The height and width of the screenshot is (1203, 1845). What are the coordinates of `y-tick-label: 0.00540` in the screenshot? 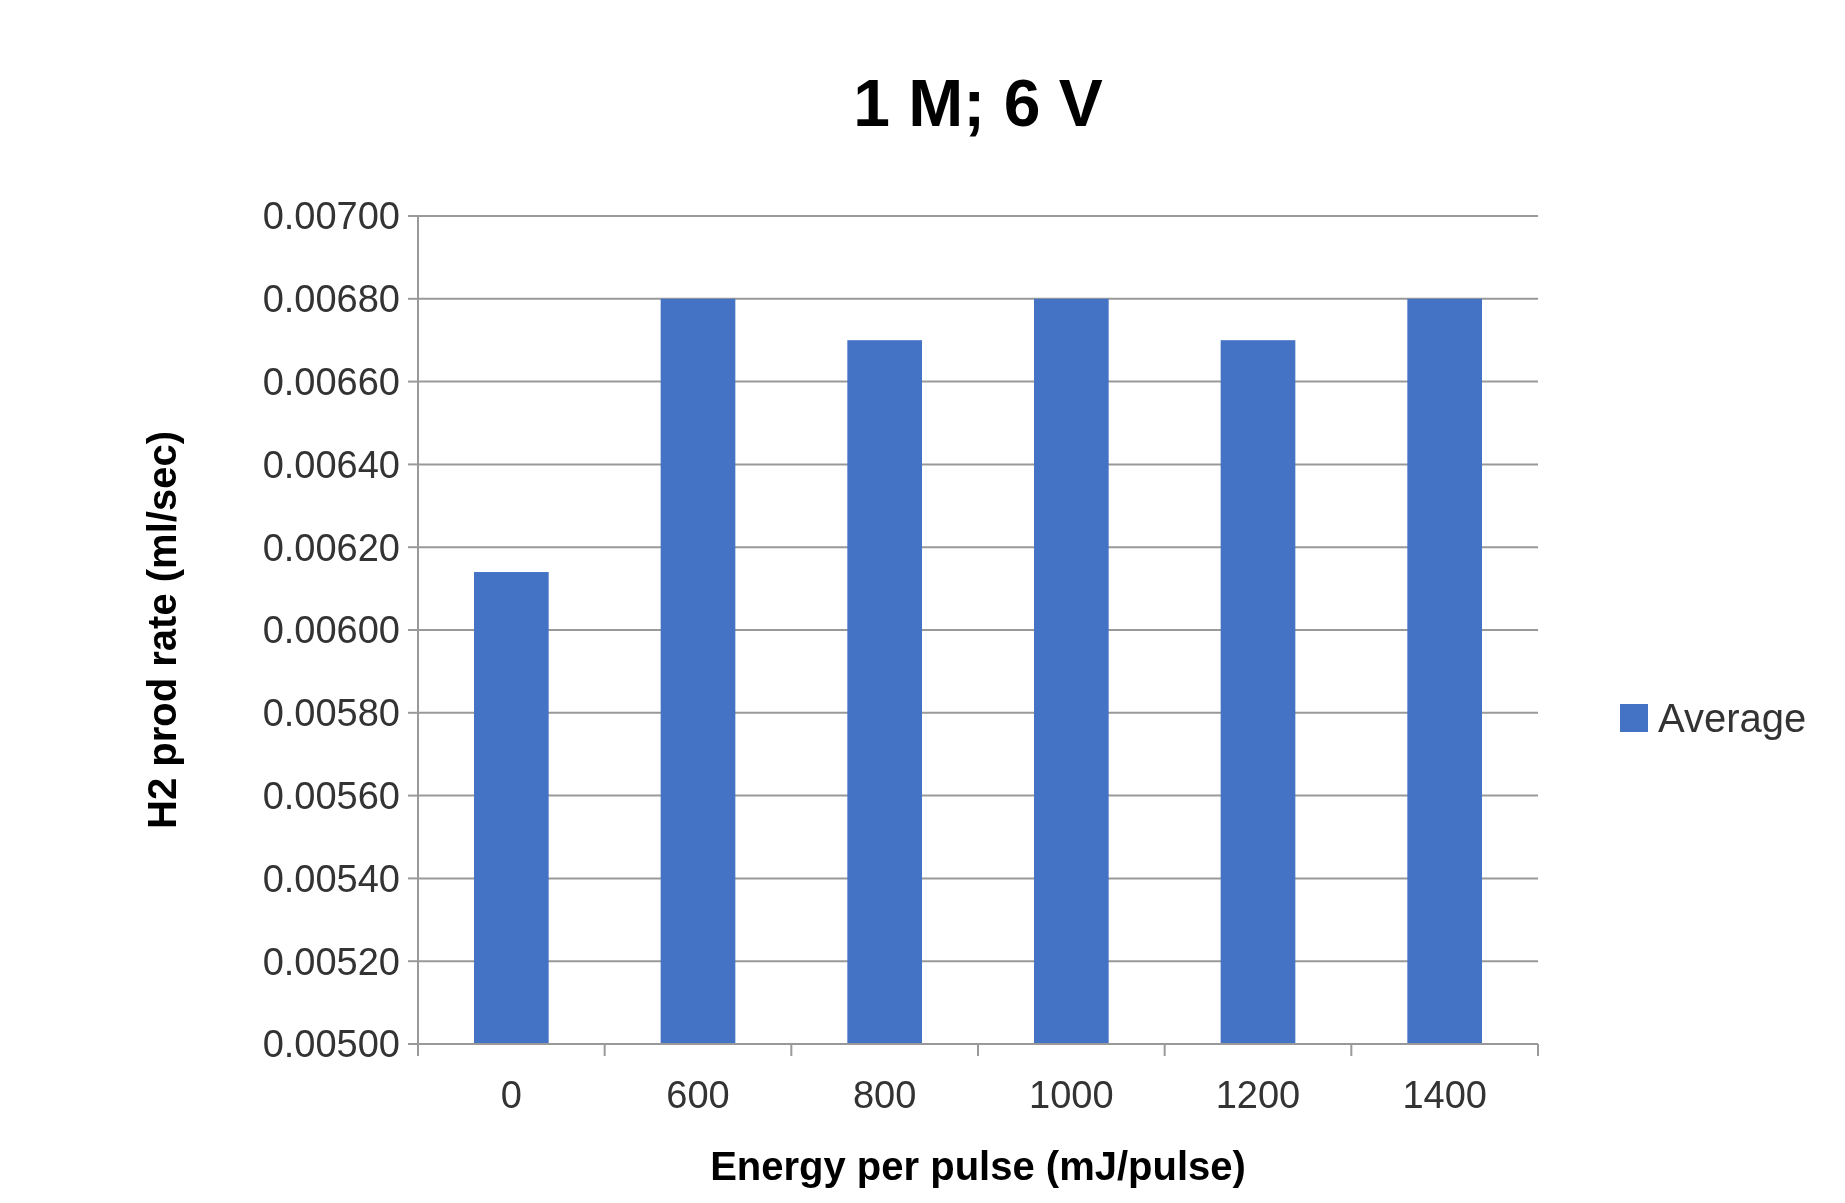 It's located at (331, 878).